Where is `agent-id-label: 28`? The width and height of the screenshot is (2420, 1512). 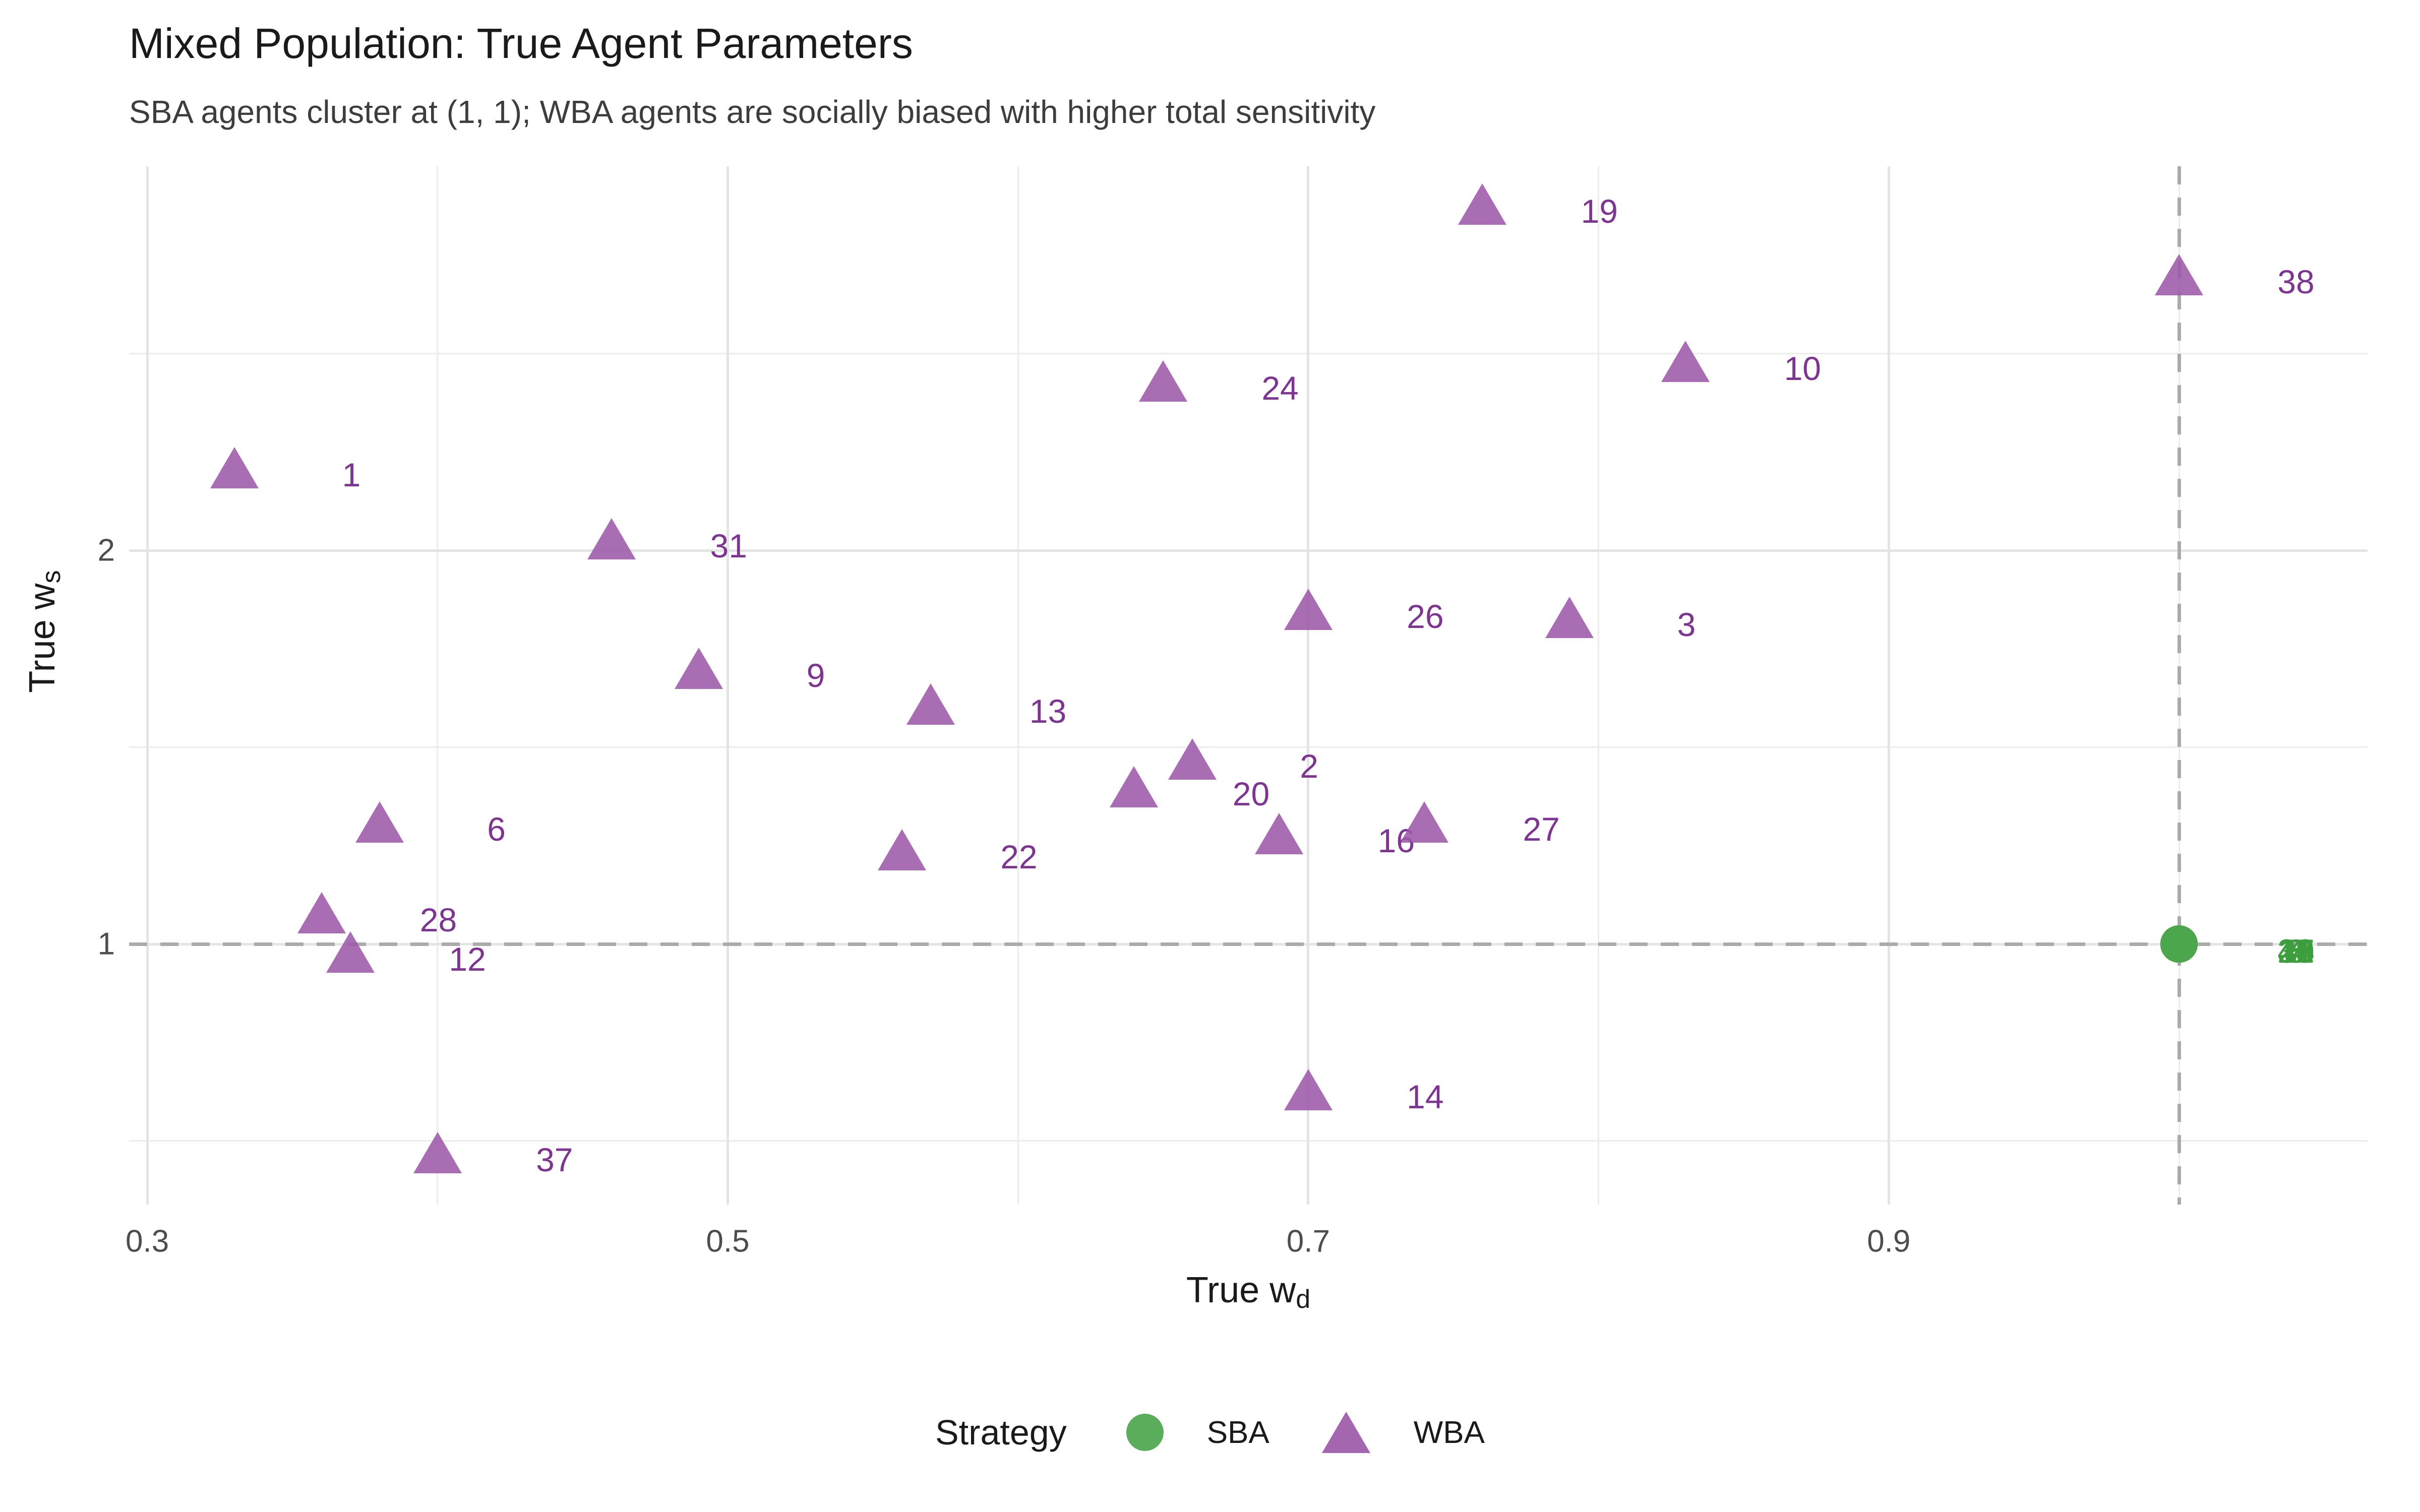
agent-id-label: 28 is located at coordinates (438, 919).